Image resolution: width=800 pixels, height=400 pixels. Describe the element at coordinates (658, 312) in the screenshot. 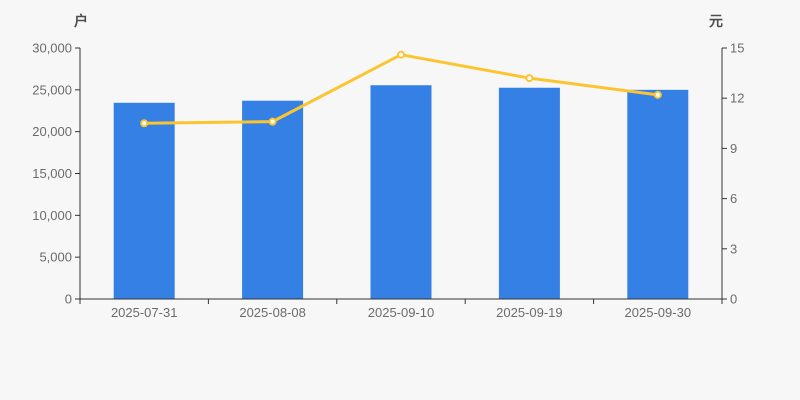

I see `x-axis-category-label: 2025-09-30` at that location.